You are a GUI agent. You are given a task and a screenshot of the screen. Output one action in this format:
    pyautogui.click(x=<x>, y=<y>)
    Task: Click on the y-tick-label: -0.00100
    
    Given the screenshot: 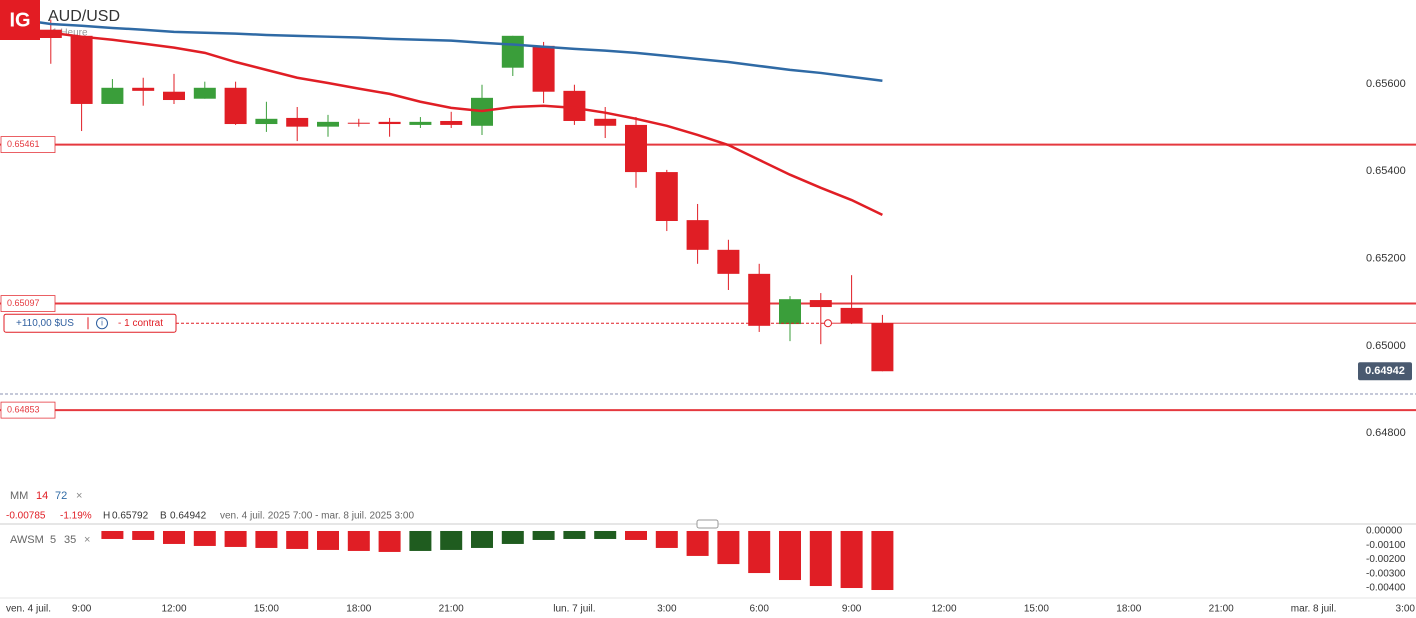 What is the action you would take?
    pyautogui.click(x=1386, y=545)
    